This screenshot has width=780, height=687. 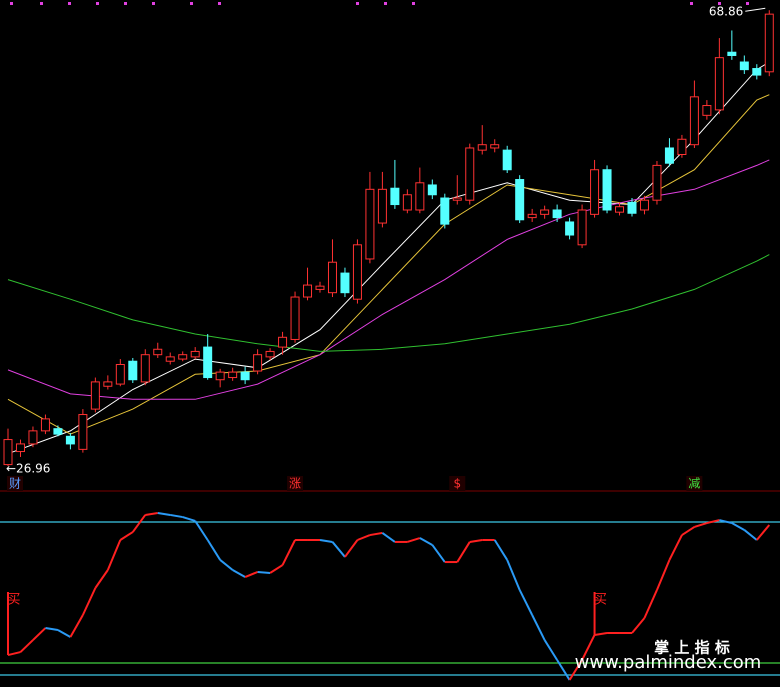 I want to click on event-label: 涨, so click(x=295, y=483).